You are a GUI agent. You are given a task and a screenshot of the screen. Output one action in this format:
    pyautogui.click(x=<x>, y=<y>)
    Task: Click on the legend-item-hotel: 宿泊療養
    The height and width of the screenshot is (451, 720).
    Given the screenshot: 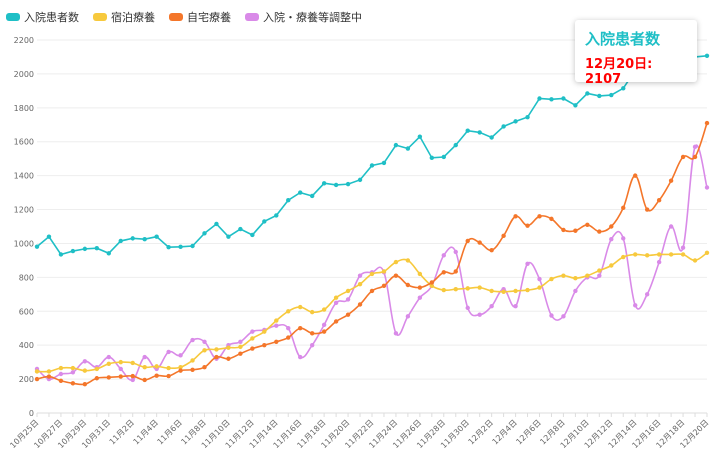 What is the action you would take?
    pyautogui.click(x=124, y=17)
    